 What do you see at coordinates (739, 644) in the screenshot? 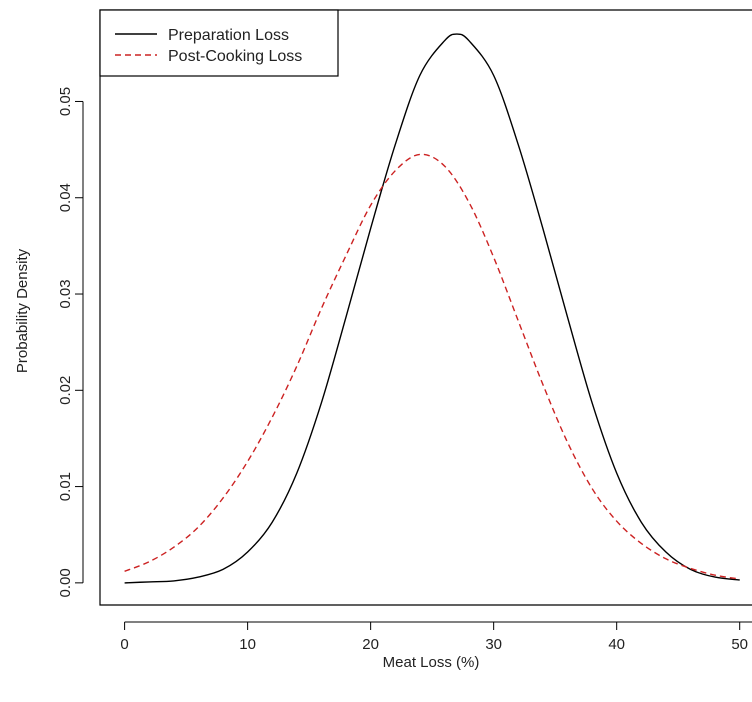
I see `x-tick-label: 50` at bounding box center [739, 644].